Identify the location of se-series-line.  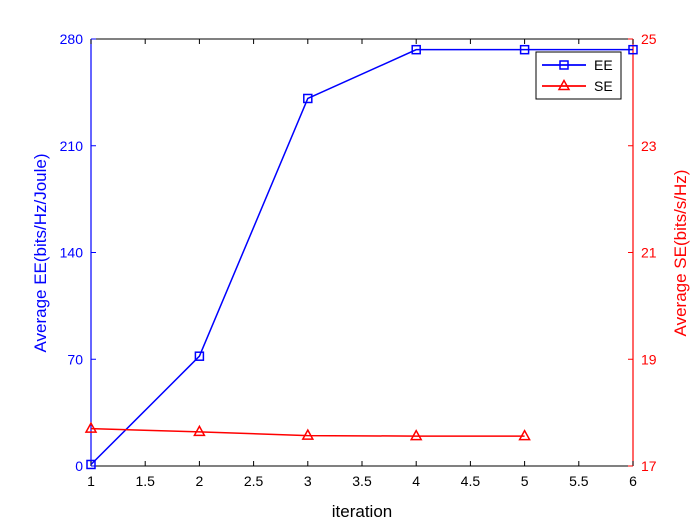
(307, 432).